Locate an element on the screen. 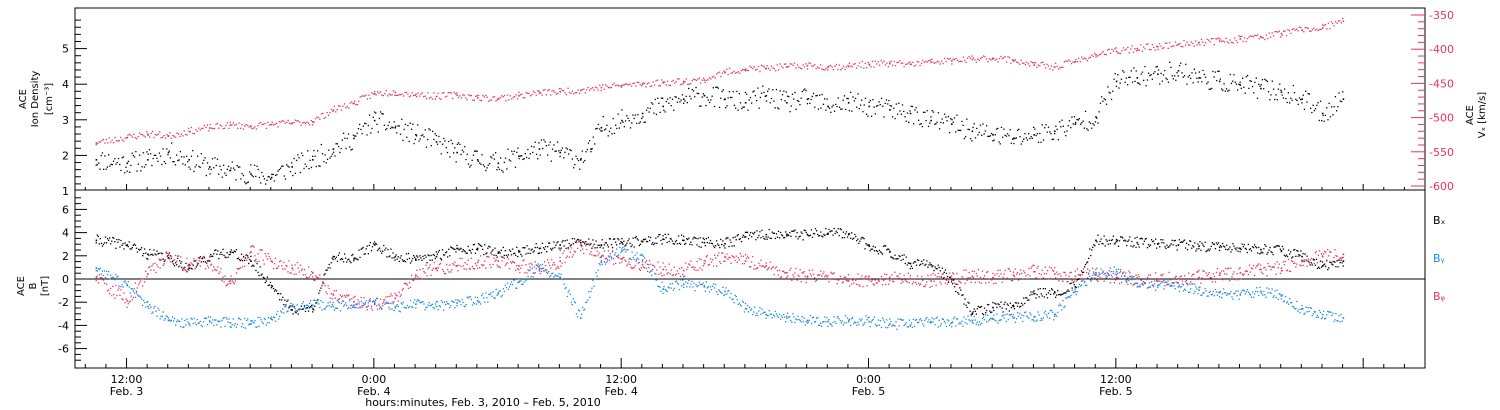 The height and width of the screenshot is (410, 1500). velocity-tick-label: -450 is located at coordinates (1441, 83).